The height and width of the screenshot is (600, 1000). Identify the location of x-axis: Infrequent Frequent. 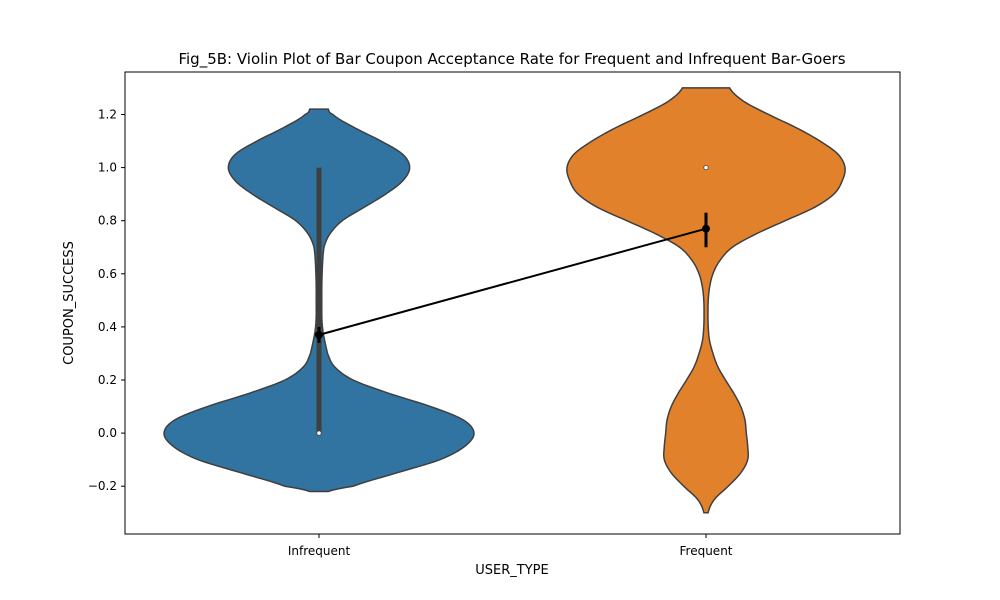
(510, 546).